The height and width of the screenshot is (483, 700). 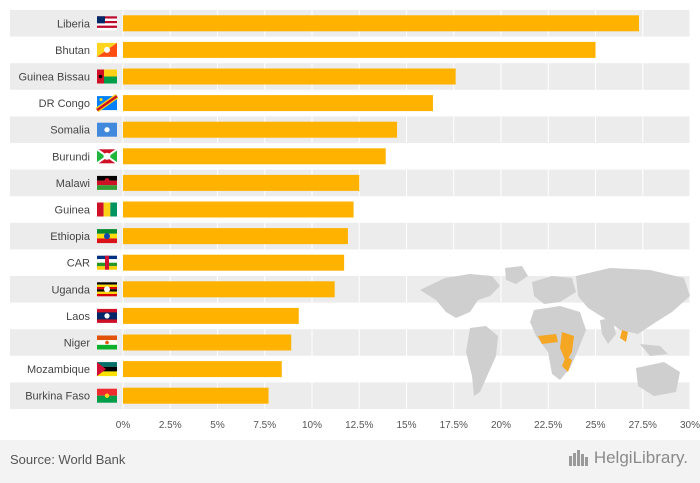 I want to click on x-tick-label: 27.5%, so click(x=643, y=425).